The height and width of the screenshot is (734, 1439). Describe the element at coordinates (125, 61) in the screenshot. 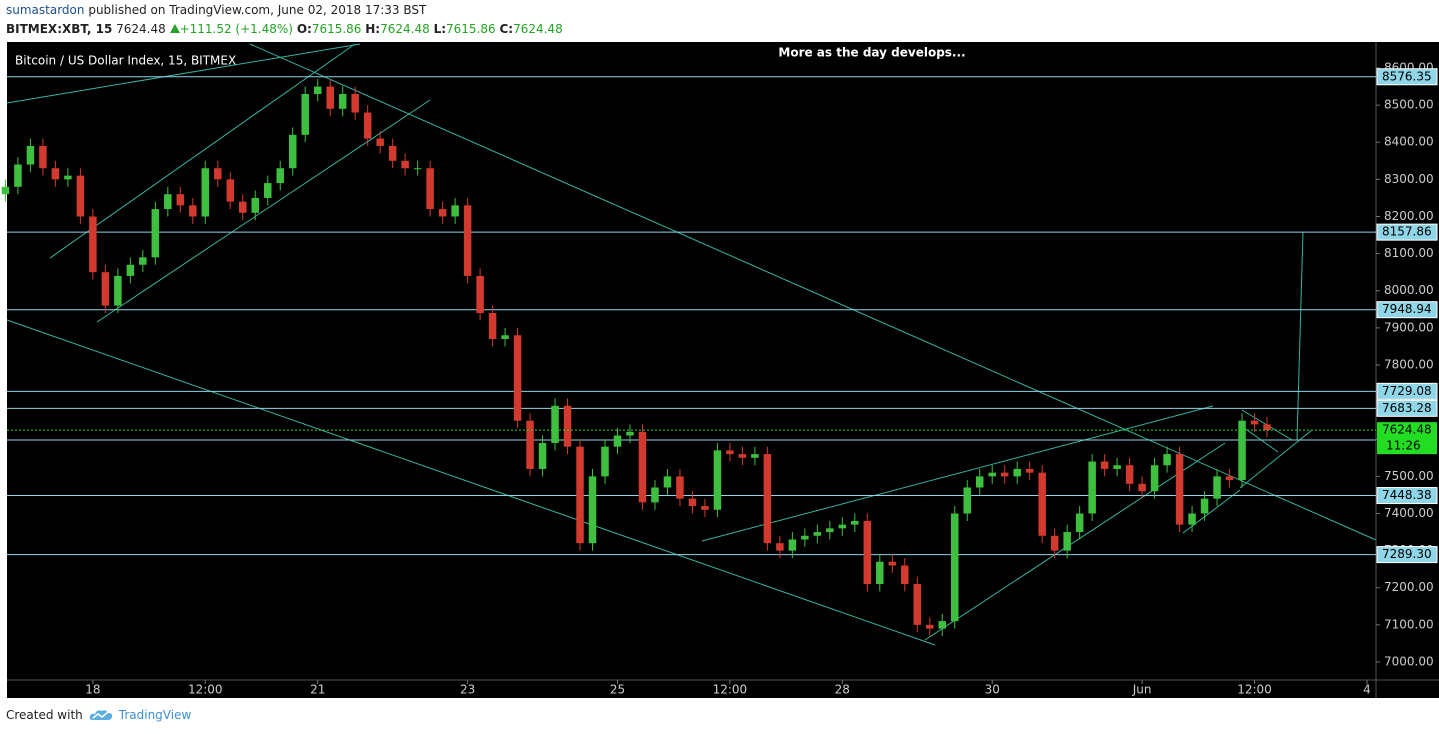

I see `chart-title: Bitcoin / US Dollar Index, 15, BITMEX` at that location.